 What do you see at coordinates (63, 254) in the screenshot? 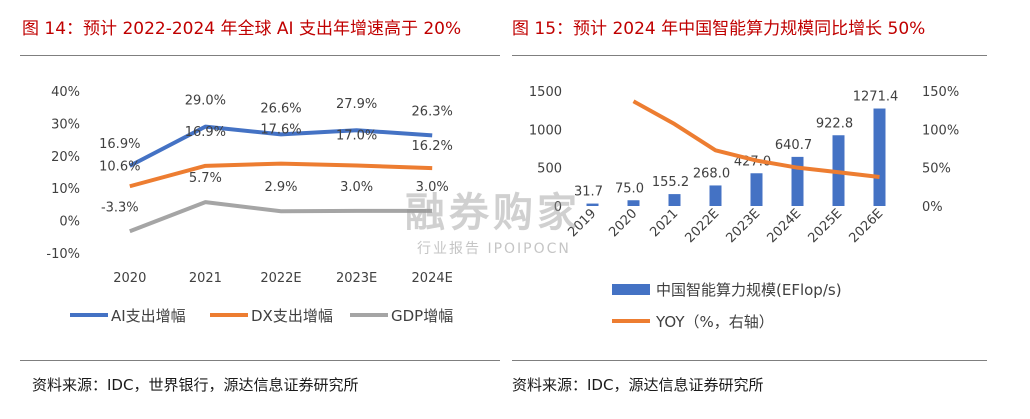
I see `left-y-tick-label: -10%` at bounding box center [63, 254].